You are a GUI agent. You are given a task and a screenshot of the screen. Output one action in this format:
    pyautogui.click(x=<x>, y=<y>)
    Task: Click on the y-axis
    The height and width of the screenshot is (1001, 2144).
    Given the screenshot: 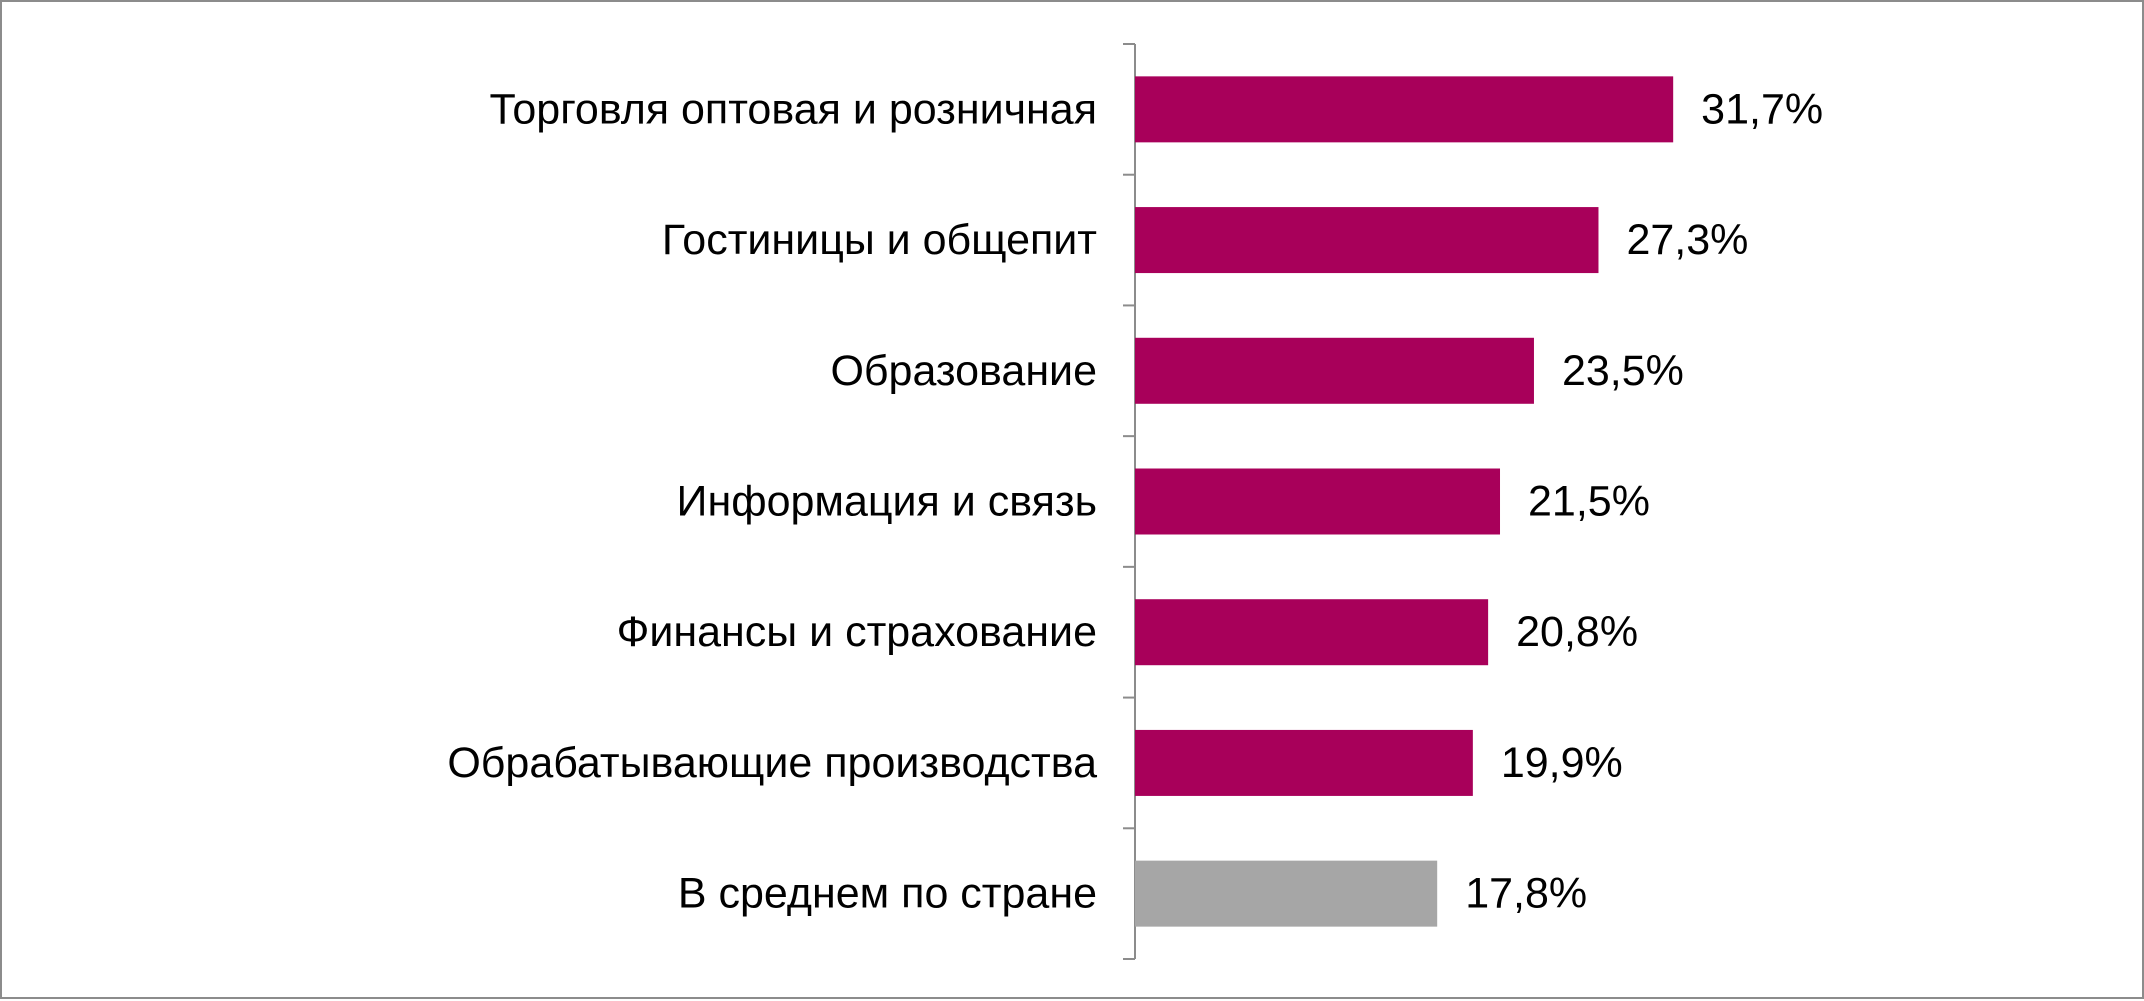 What is the action you would take?
    pyautogui.click(x=1129, y=501)
    